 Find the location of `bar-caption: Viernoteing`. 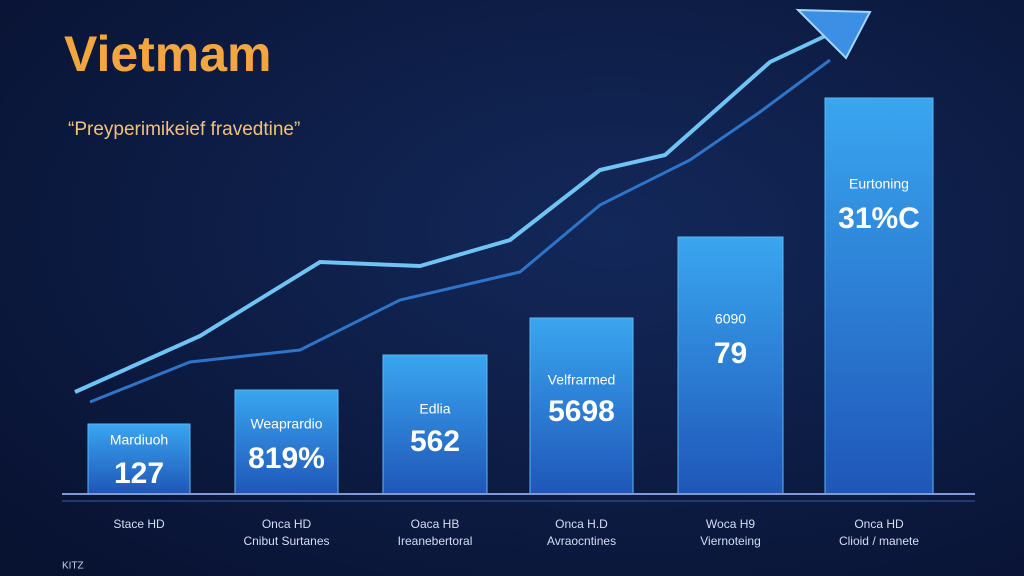

bar-caption: Viernoteing is located at coordinates (730, 541).